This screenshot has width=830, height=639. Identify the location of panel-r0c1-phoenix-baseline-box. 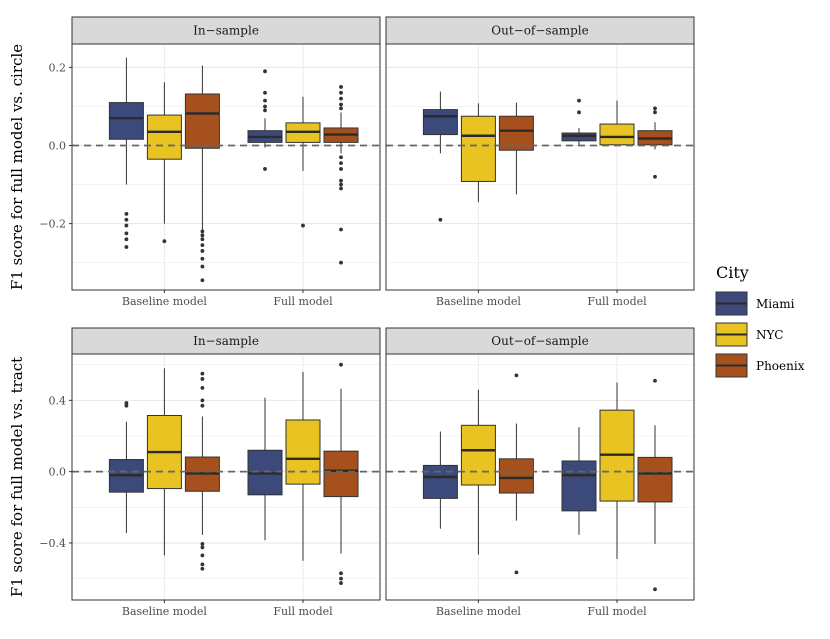
(516, 133).